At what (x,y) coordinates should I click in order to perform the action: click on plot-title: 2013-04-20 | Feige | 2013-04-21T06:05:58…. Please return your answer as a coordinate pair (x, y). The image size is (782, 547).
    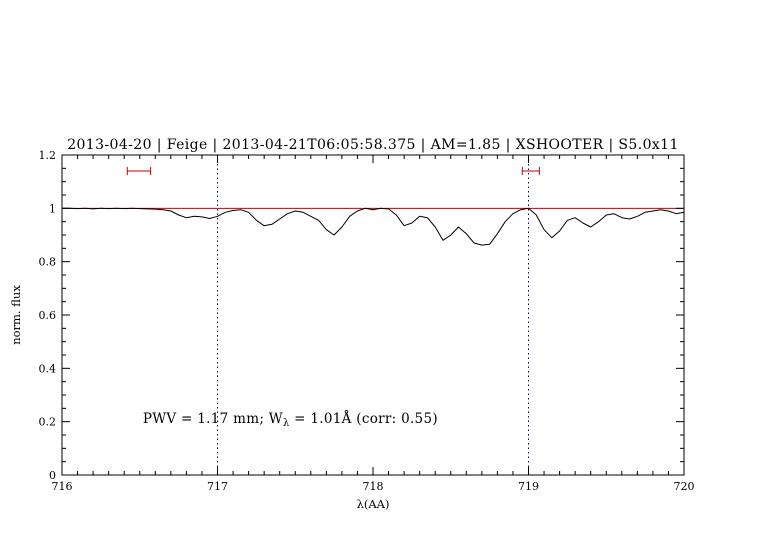
    Looking at the image, I should click on (373, 145).